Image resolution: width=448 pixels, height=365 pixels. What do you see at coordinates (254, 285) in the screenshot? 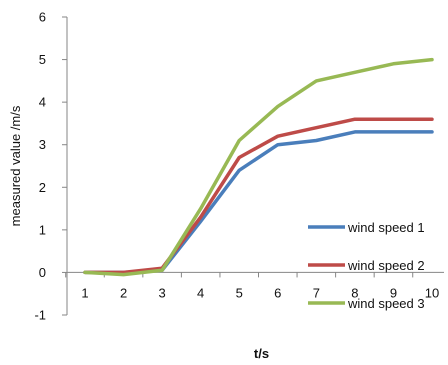
I see `x-axis: 1 2 3 4 5 6 7 8 9 10` at bounding box center [254, 285].